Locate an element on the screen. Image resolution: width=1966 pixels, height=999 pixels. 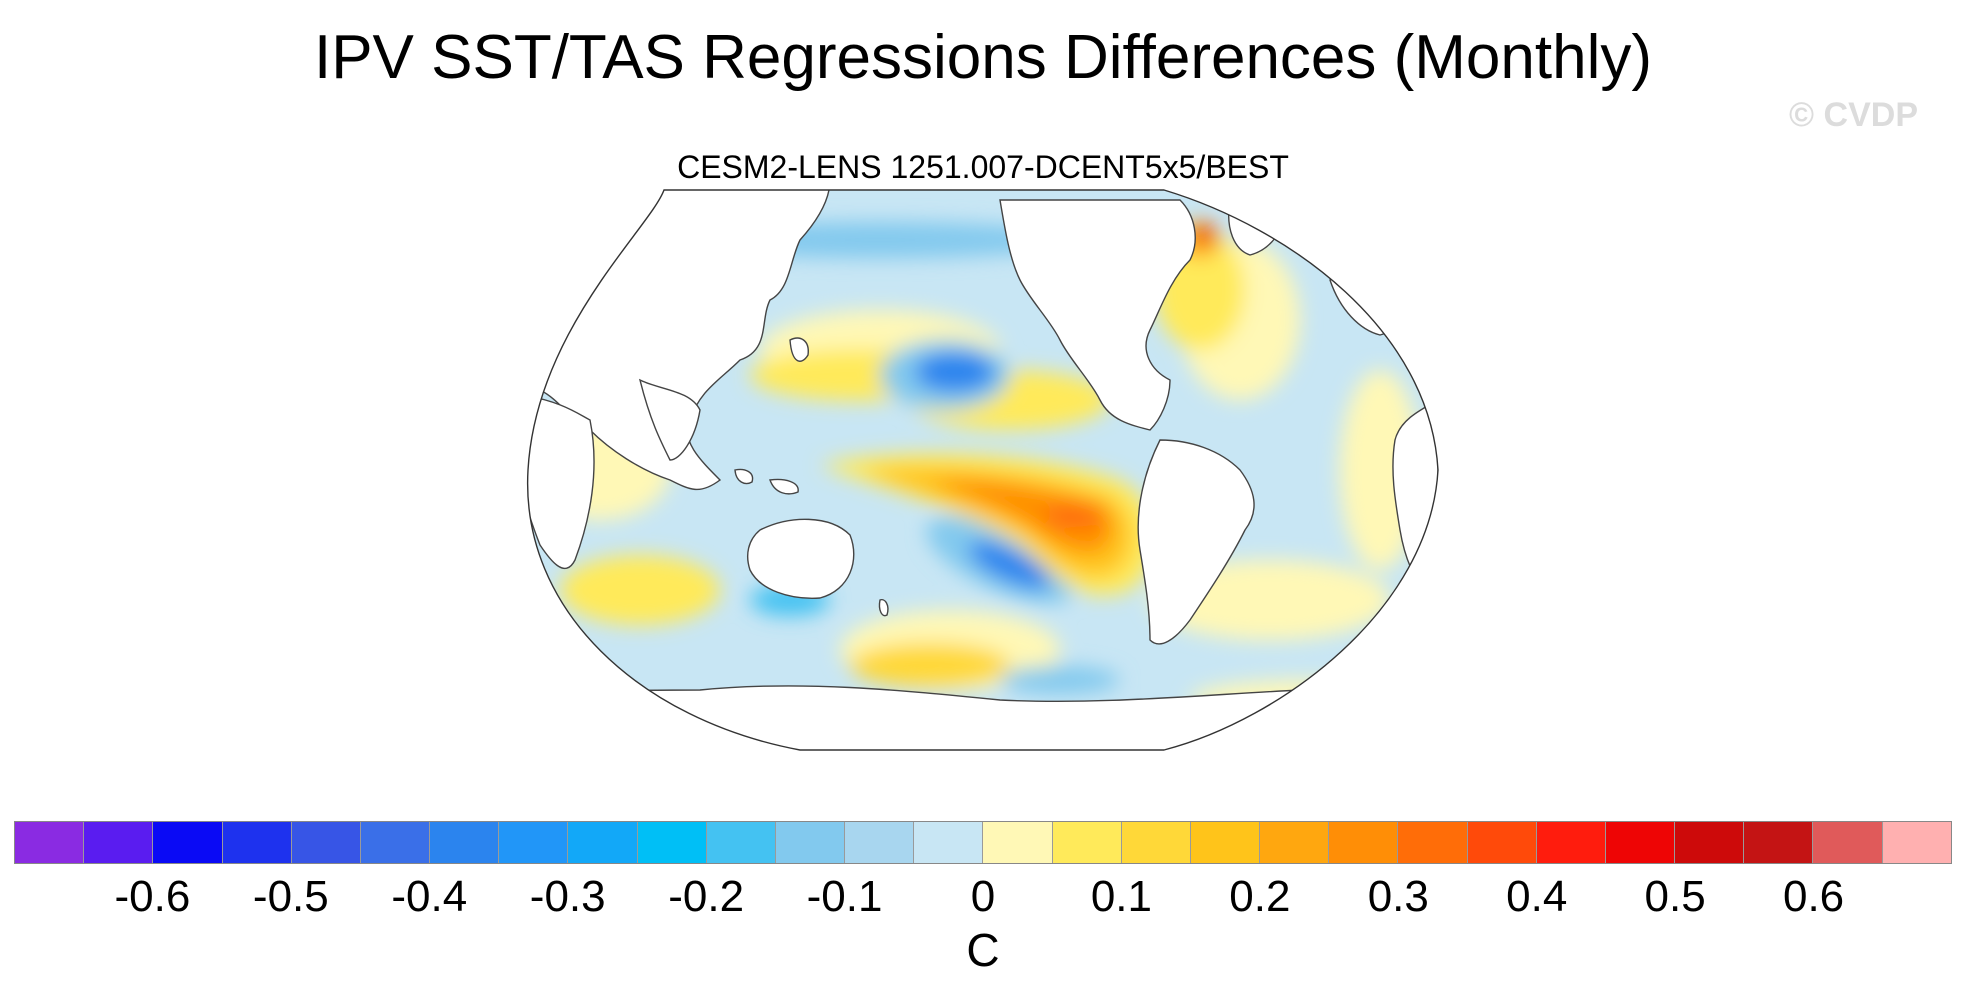
colorbar-tick-label: -0.4 is located at coordinates (429, 896).